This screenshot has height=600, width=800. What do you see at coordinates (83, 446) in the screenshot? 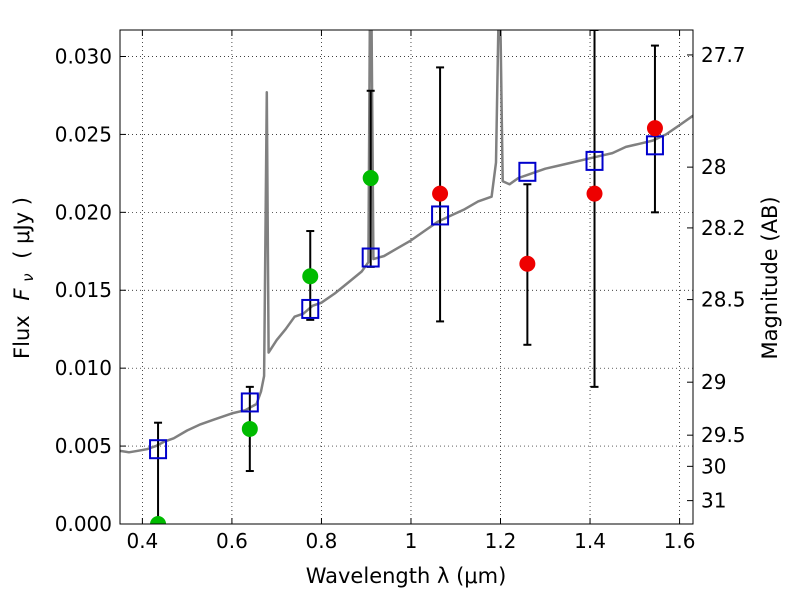
I see `y-tick-label: 0.005` at bounding box center [83, 446].